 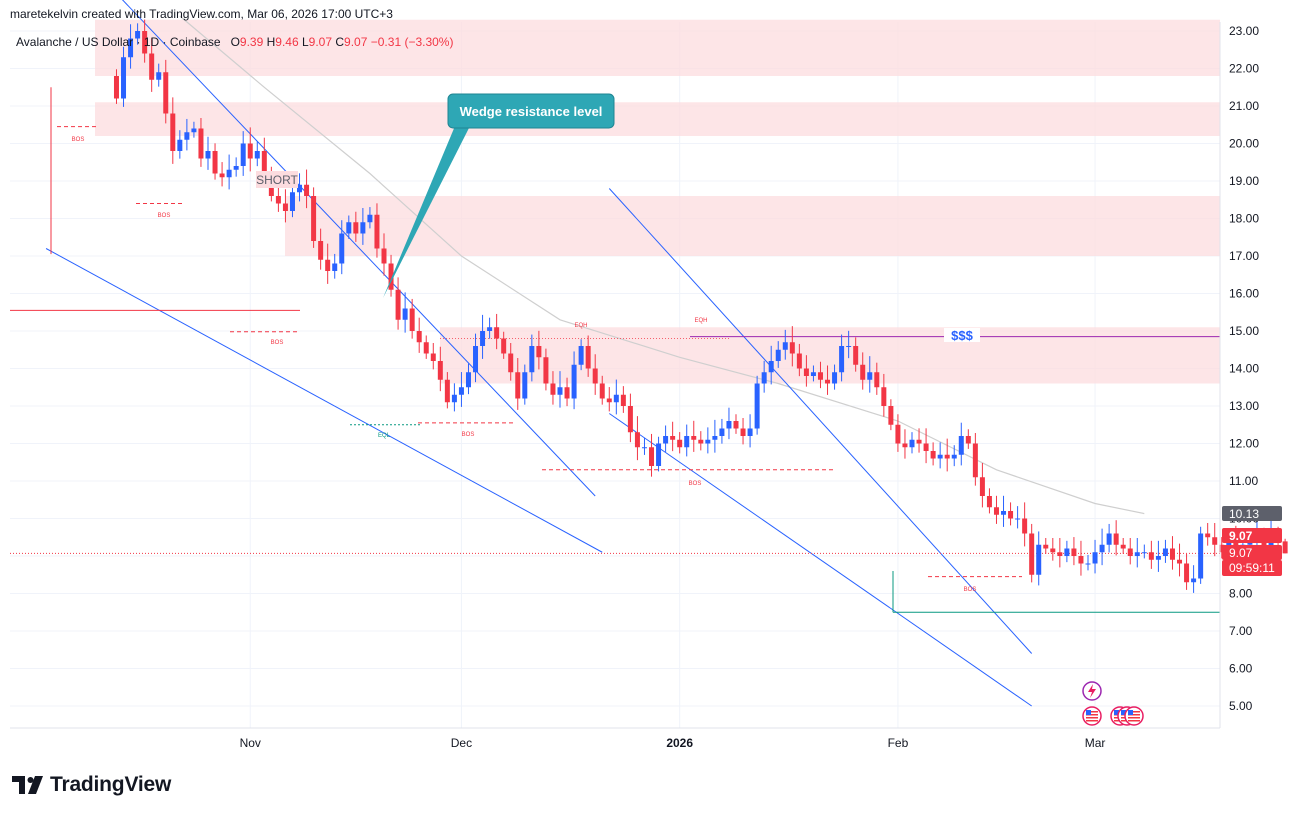 What do you see at coordinates (1241, 553) in the screenshot?
I see `svg-text: 9.07` at bounding box center [1241, 553].